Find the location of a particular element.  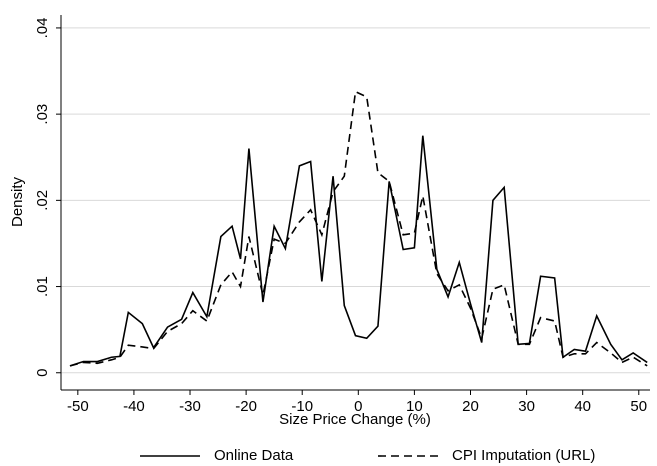

x-tick-label: 20 is located at coordinates (470, 406).